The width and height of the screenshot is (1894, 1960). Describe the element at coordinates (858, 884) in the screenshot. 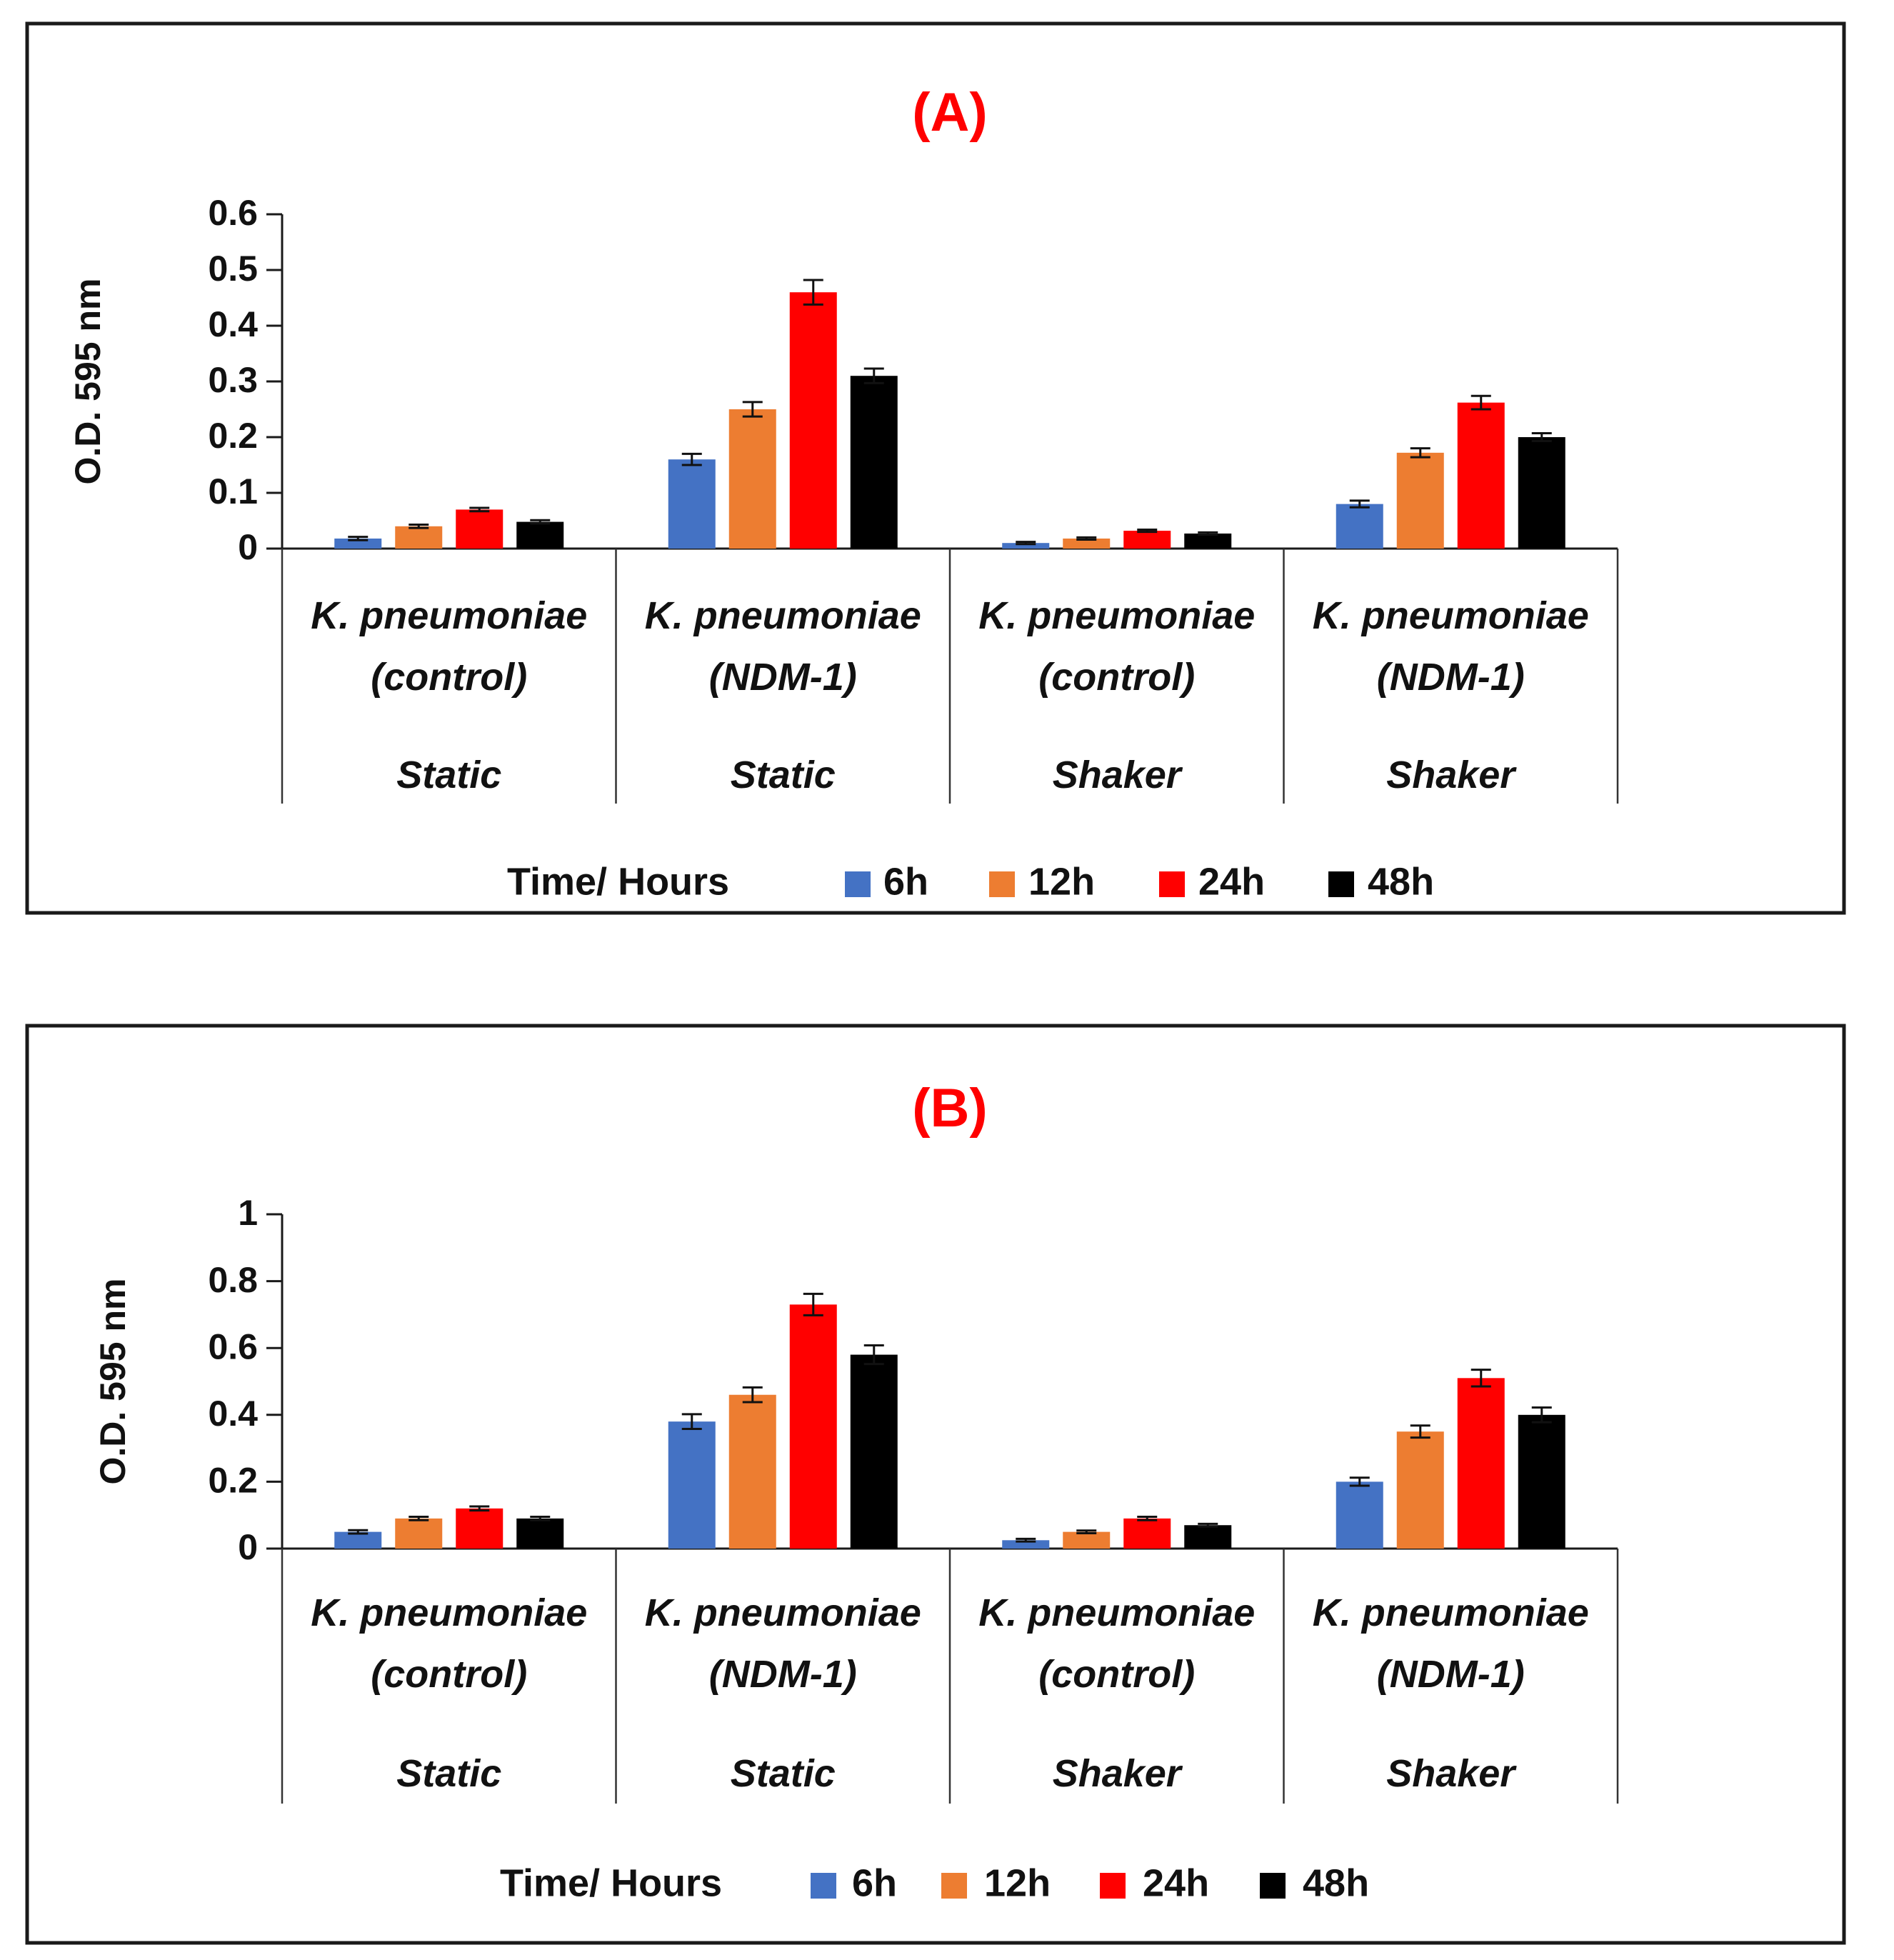

I see `legend-swatch-6h` at that location.